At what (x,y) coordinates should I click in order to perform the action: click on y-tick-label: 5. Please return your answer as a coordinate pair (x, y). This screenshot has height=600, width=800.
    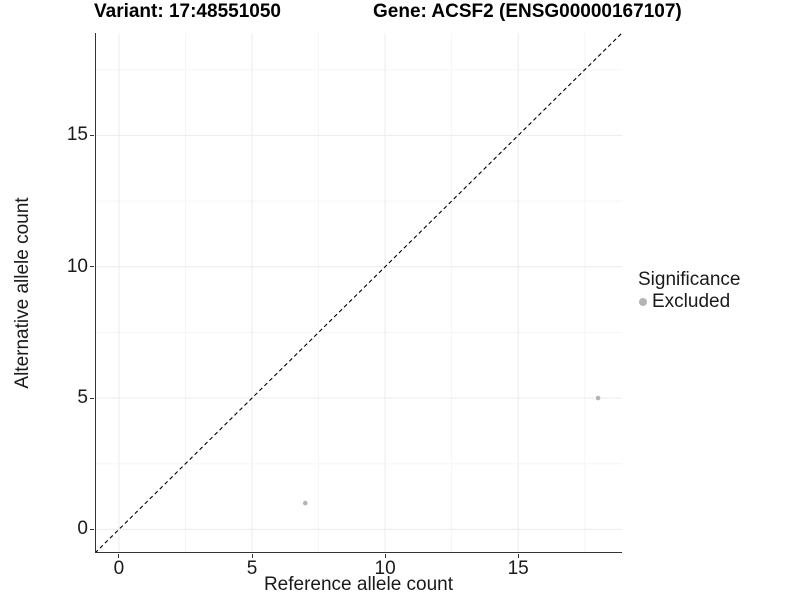
    Looking at the image, I should click on (82, 398).